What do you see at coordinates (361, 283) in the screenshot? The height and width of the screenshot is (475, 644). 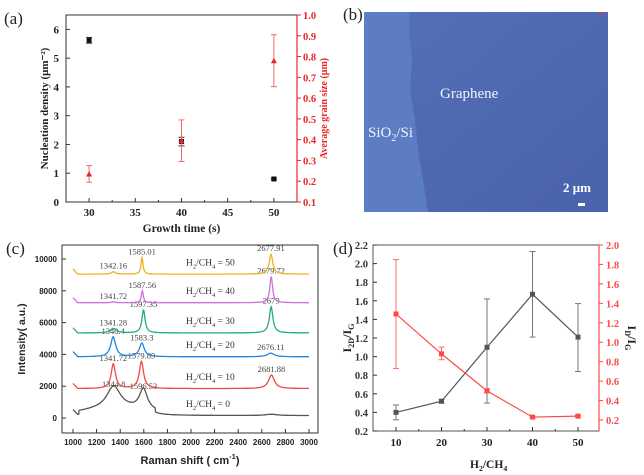 I see `y-tick-label: 1.8` at bounding box center [361, 283].